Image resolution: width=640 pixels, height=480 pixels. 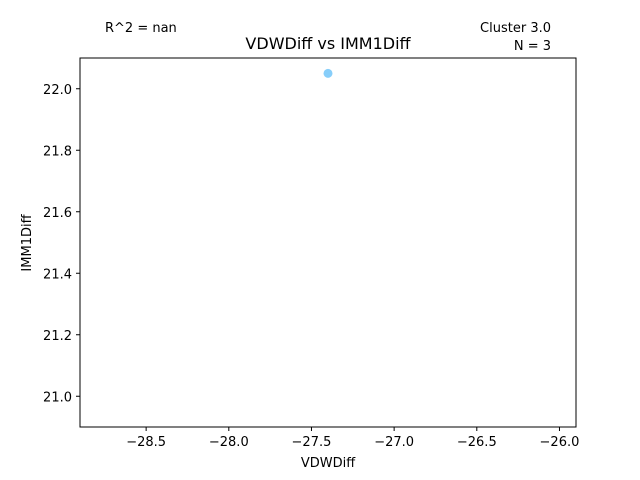 What do you see at coordinates (394, 442) in the screenshot?
I see `x-tick-label: −27.0` at bounding box center [394, 442].